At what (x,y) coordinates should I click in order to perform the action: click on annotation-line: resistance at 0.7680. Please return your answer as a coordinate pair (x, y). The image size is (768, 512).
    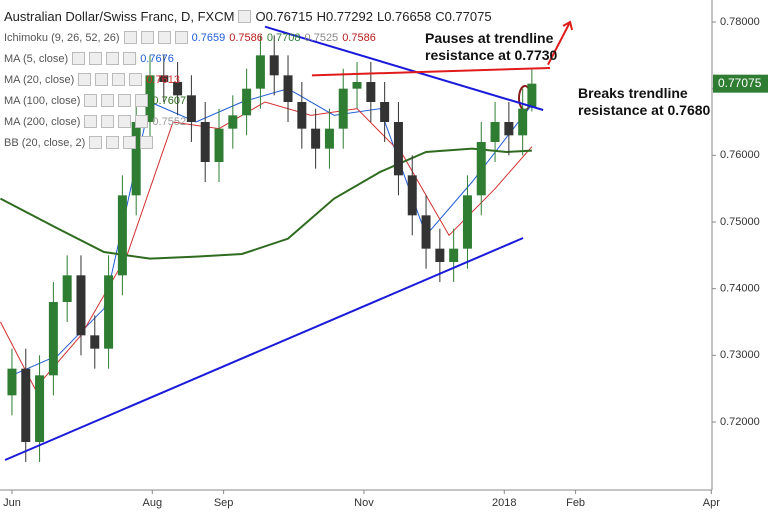
    Looking at the image, I should click on (644, 110).